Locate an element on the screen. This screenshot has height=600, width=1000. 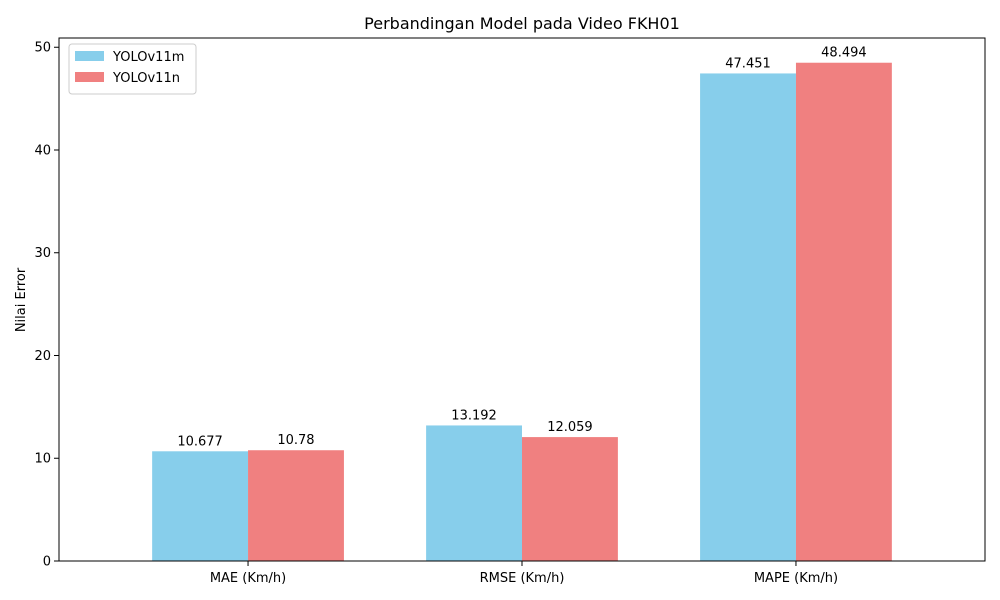
legend: YOLOv11m YOLOv11n is located at coordinates (132, 69).